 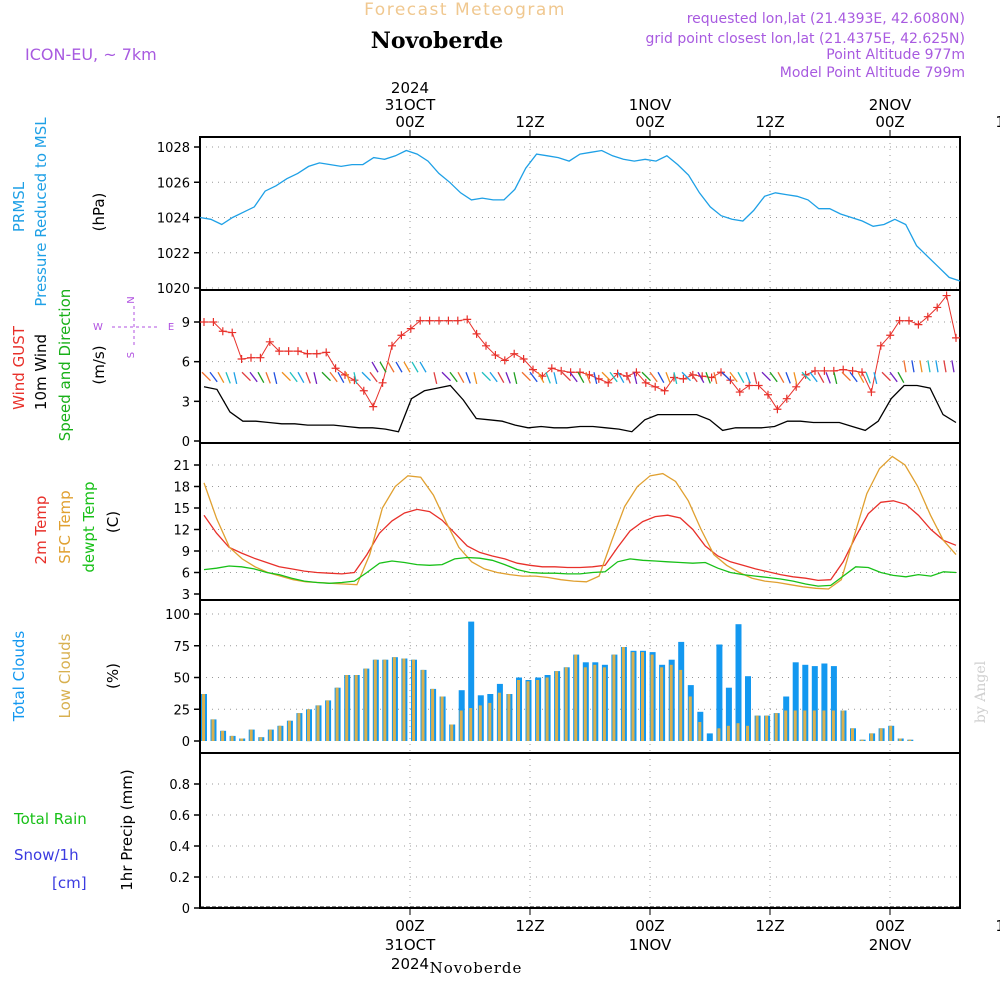 I want to click on pressure-line, so click(x=580, y=215).